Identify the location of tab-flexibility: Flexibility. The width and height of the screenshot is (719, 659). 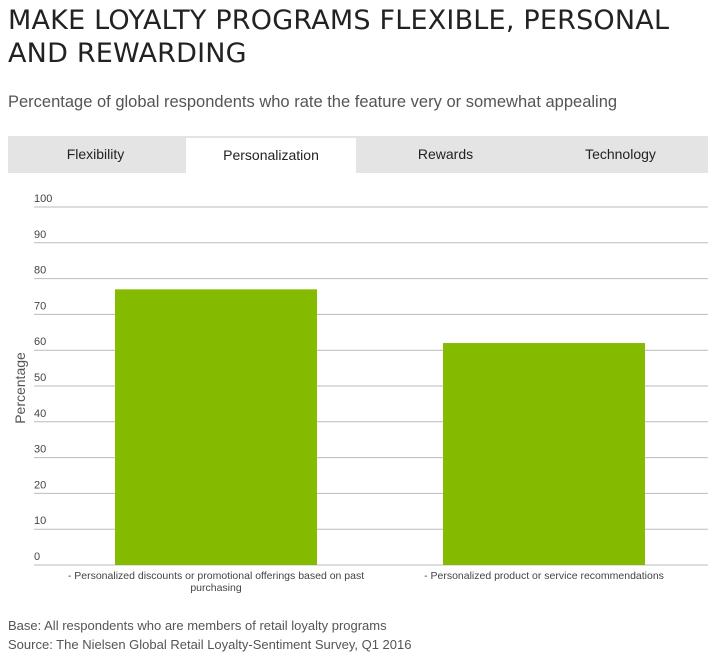
(95, 154).